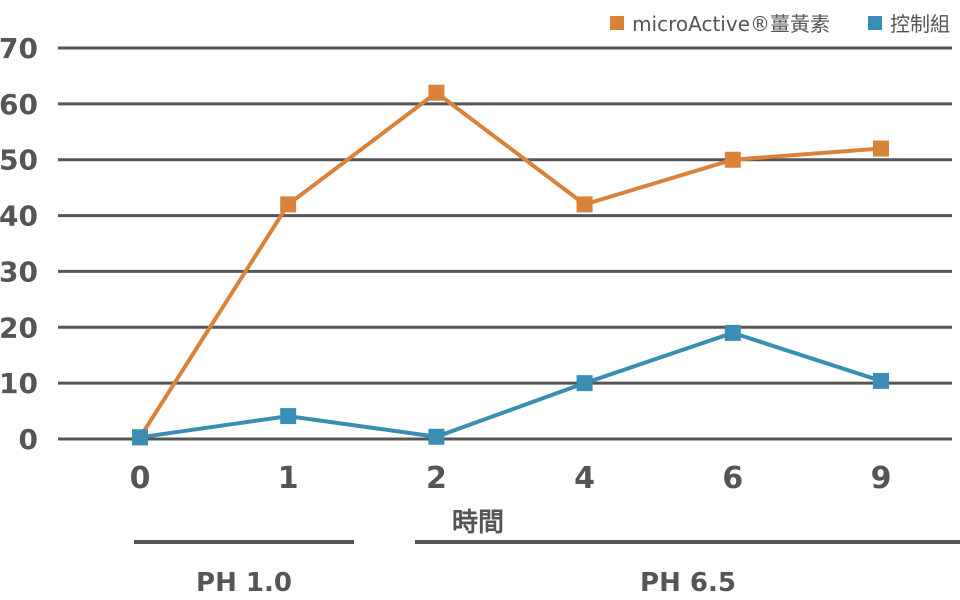 This screenshot has height=600, width=960. Describe the element at coordinates (140, 478) in the screenshot. I see `x-tick-label: 0` at that location.